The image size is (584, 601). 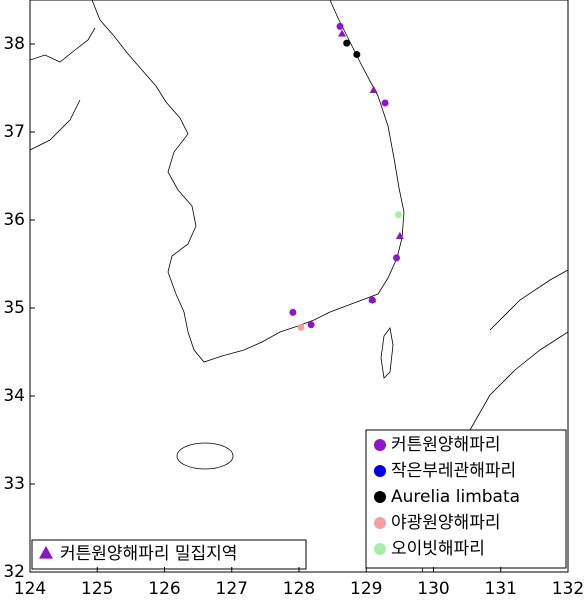 I want to click on x-tick-label: 130, so click(x=433, y=589).